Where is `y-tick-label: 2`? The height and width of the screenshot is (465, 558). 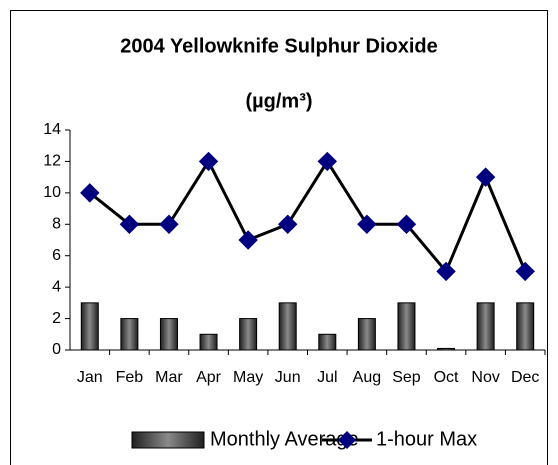
y-tick-label: 2 is located at coordinates (56, 318).